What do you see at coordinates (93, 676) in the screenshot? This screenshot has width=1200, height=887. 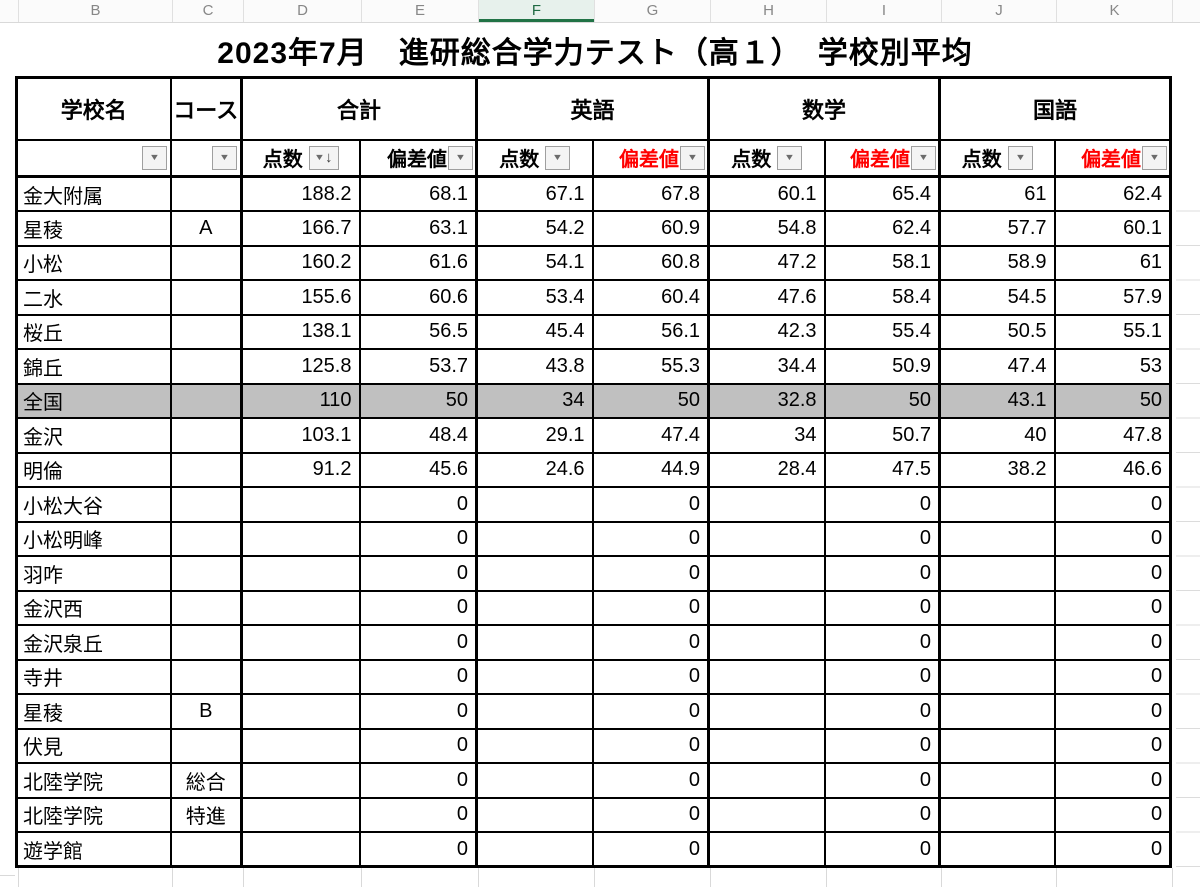 I see `school-cell: 寺井` at bounding box center [93, 676].